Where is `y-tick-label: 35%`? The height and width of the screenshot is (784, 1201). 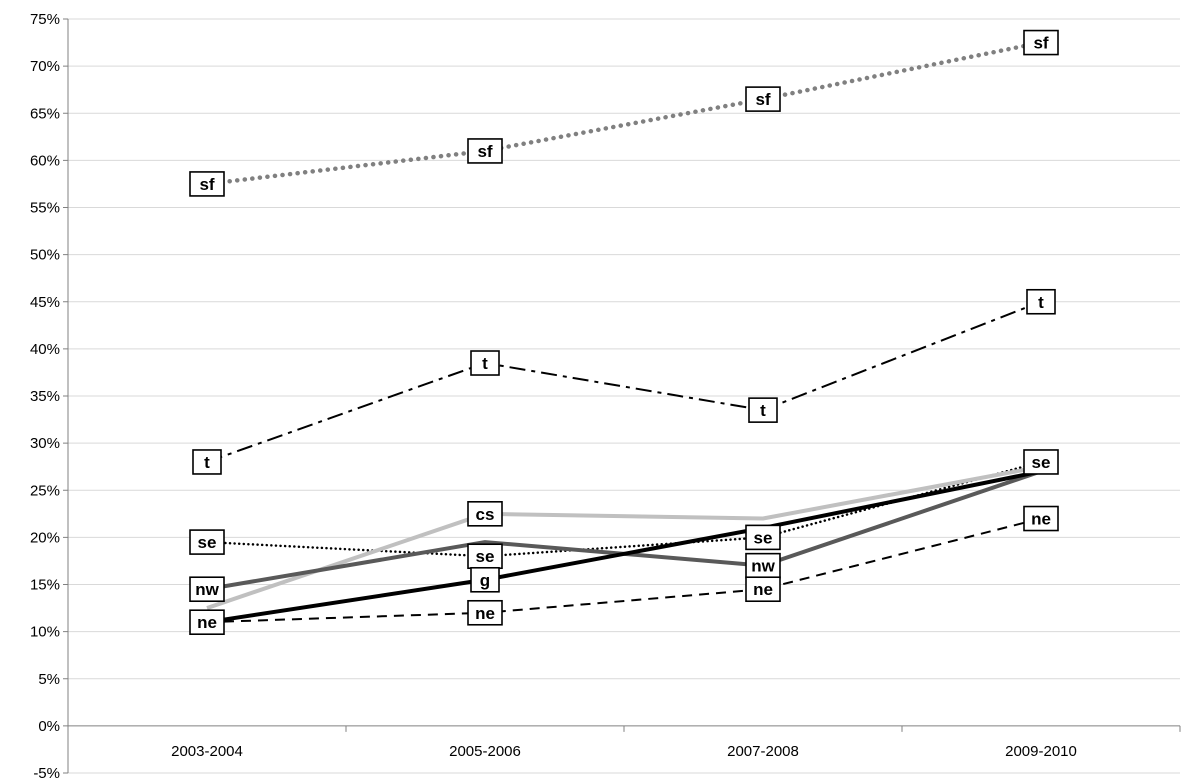 y-tick-label: 35% is located at coordinates (45, 396).